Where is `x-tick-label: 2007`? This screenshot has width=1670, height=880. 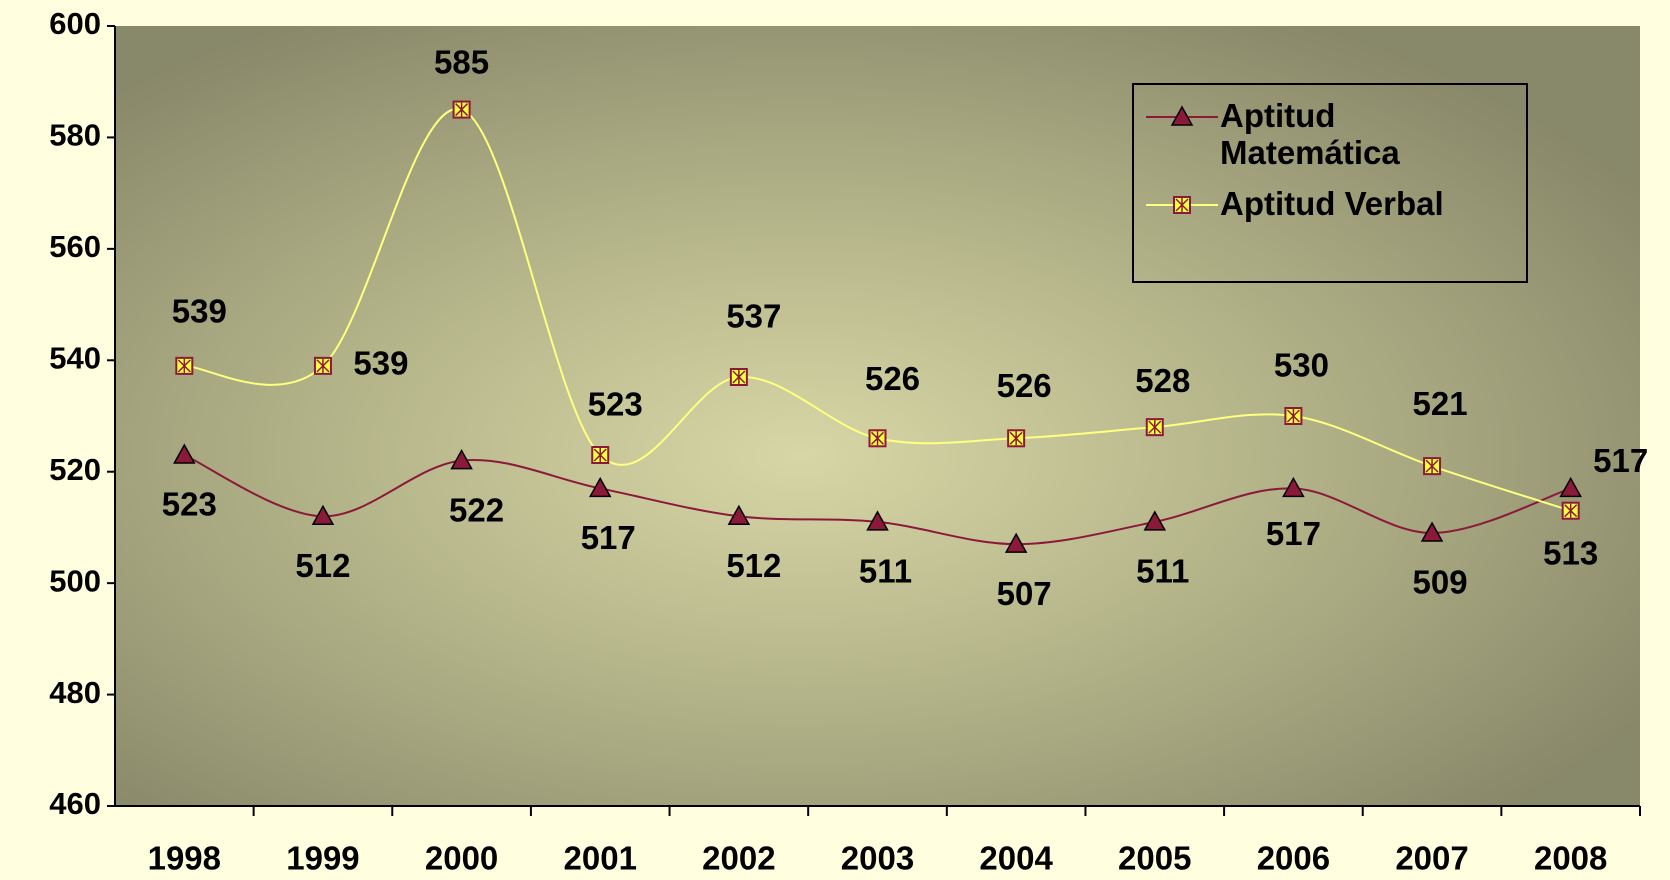 x-tick-label: 2007 is located at coordinates (1431, 858).